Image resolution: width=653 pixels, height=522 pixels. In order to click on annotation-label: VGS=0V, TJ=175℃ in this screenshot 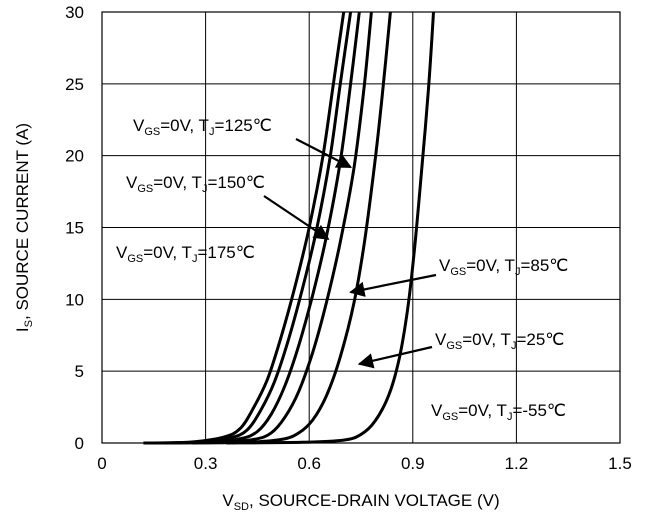, I will do `click(185, 254)`.